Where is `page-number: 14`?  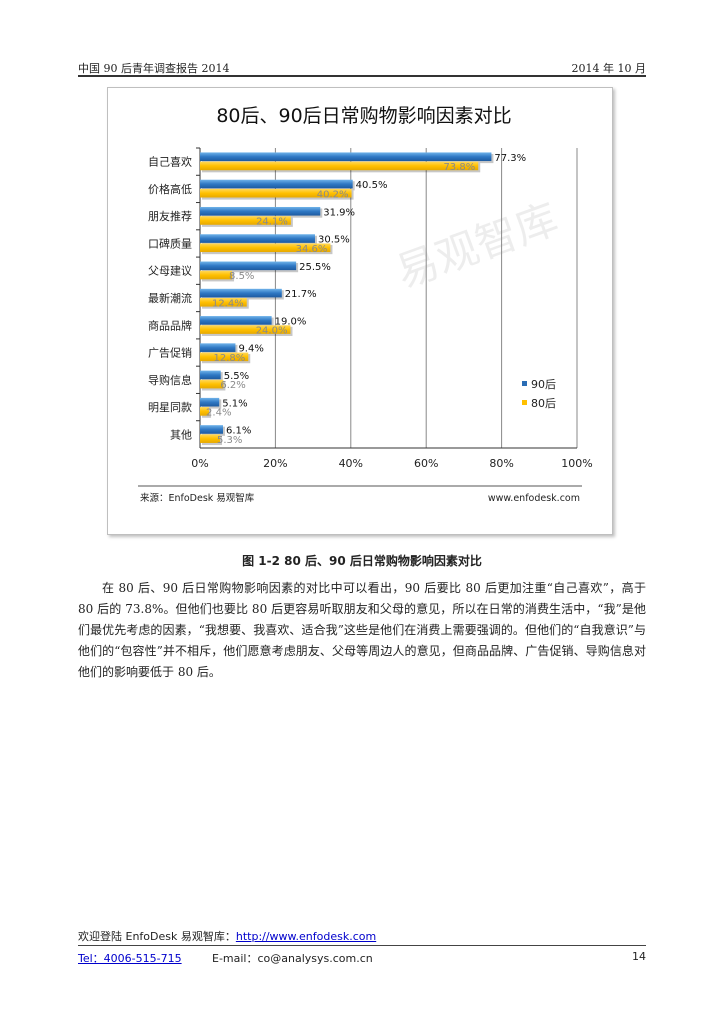
page-number: 14 is located at coordinates (639, 956).